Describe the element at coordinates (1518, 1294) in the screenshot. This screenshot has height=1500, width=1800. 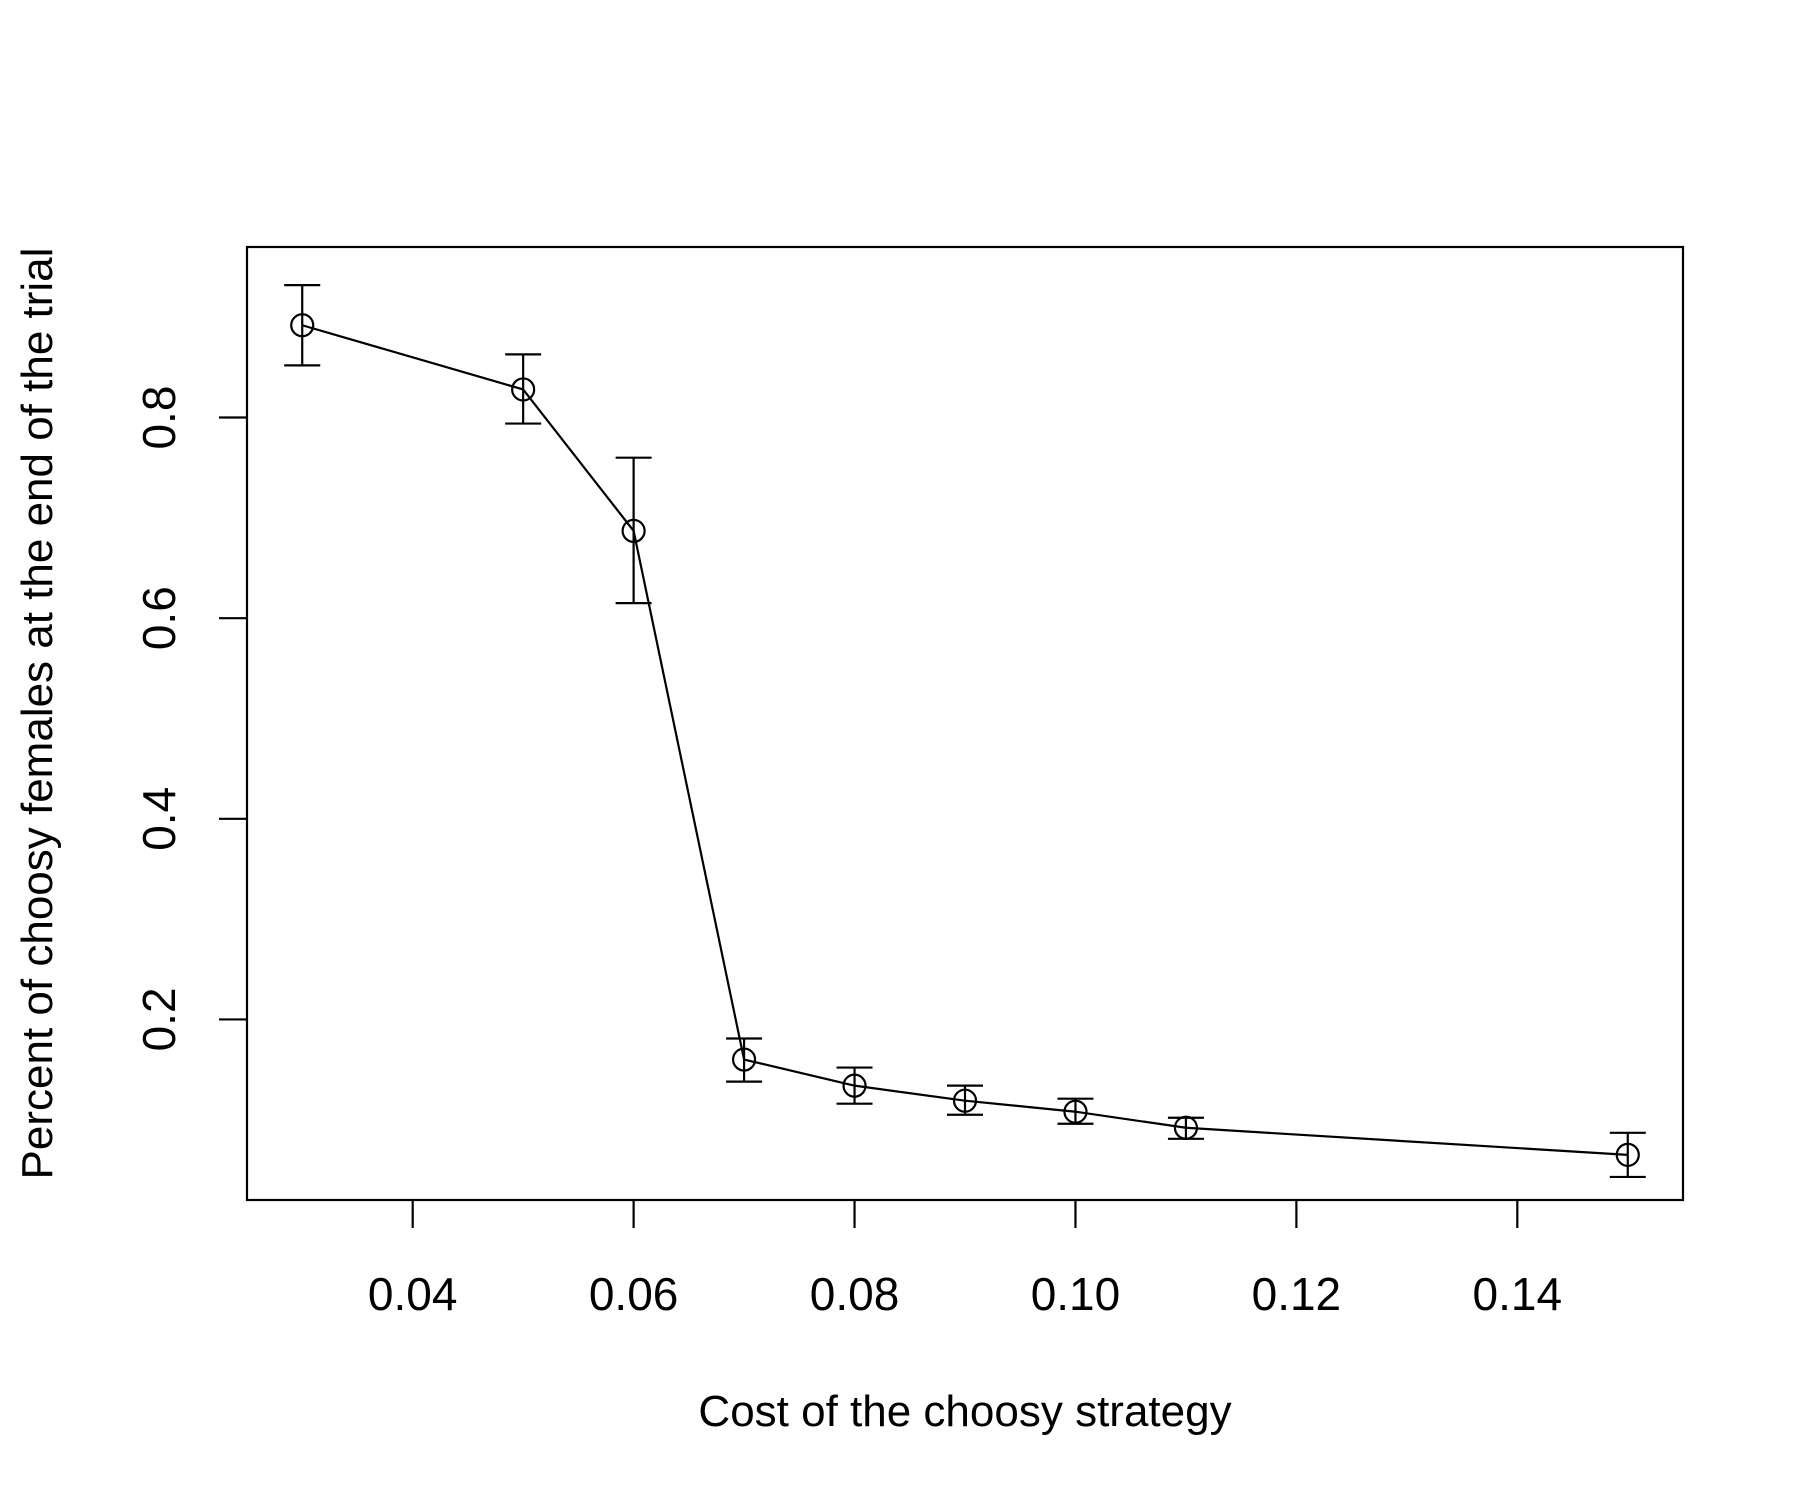
I see `x-tick-label: 0.14` at that location.